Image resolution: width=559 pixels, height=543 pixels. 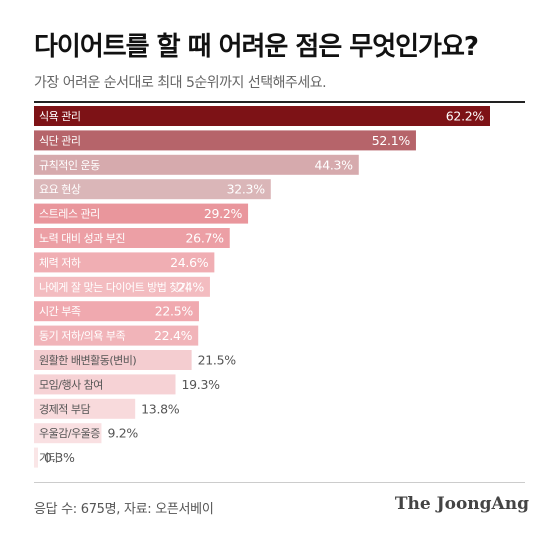 What do you see at coordinates (71, 384) in the screenshot?
I see `category-label-11: 모임/행사 참여` at bounding box center [71, 384].